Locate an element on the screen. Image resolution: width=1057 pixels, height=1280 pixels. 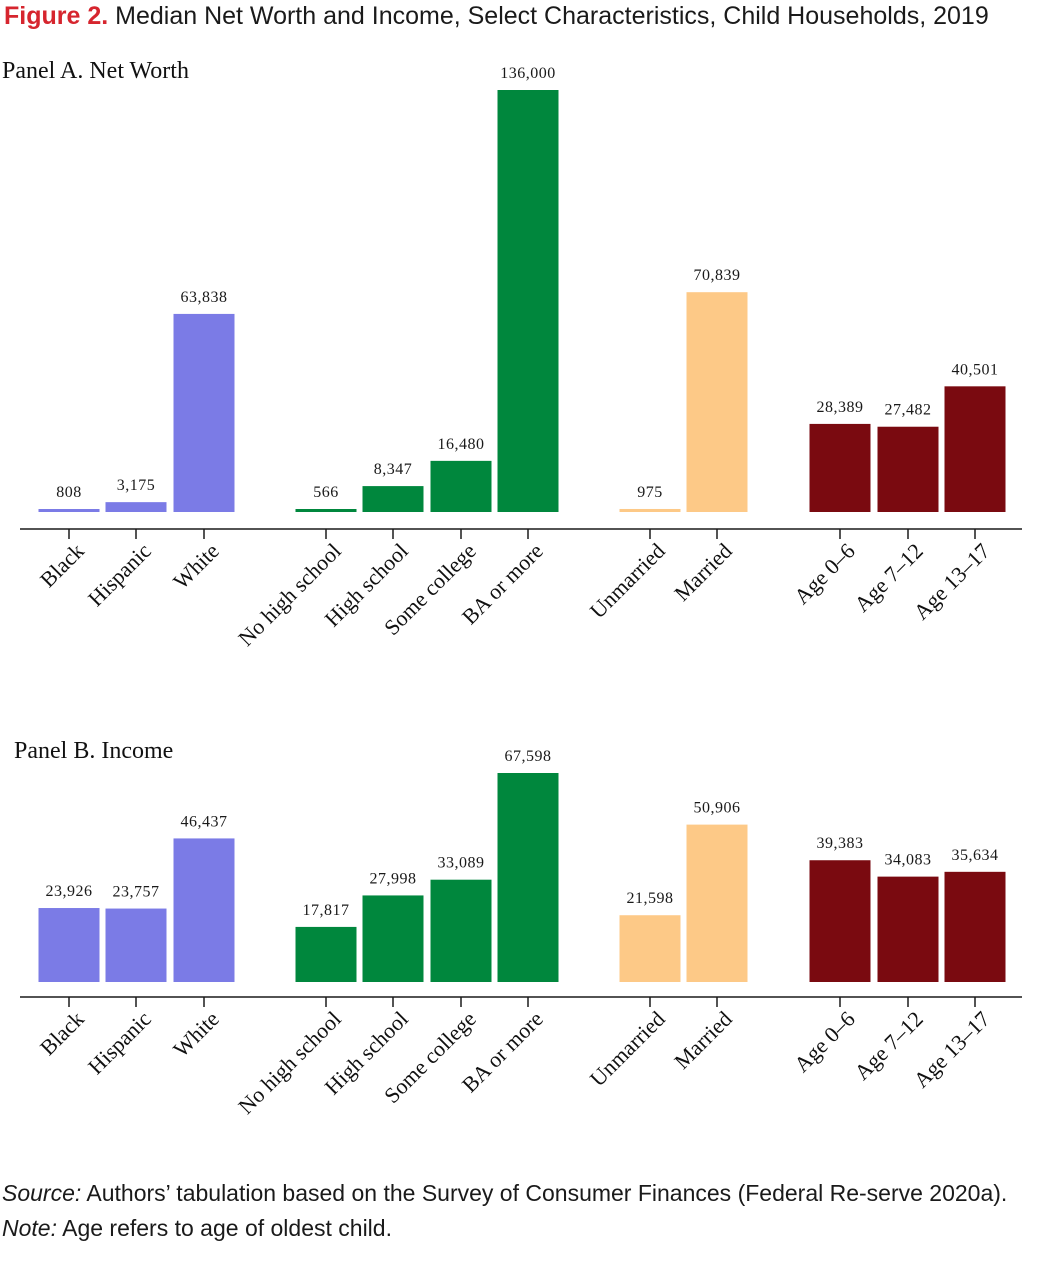
value-label-net-worth-black: 808 is located at coordinates (69, 492).